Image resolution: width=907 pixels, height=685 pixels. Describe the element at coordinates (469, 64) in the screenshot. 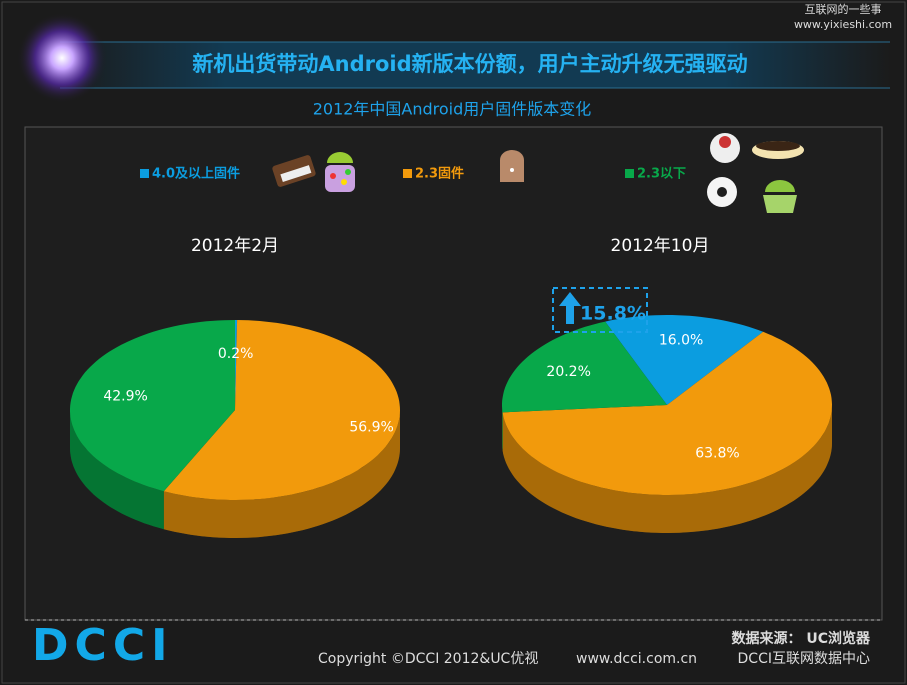

I see `header-title: 新机出货带动Android新版本份额，用户主动升级无强驱动` at that location.